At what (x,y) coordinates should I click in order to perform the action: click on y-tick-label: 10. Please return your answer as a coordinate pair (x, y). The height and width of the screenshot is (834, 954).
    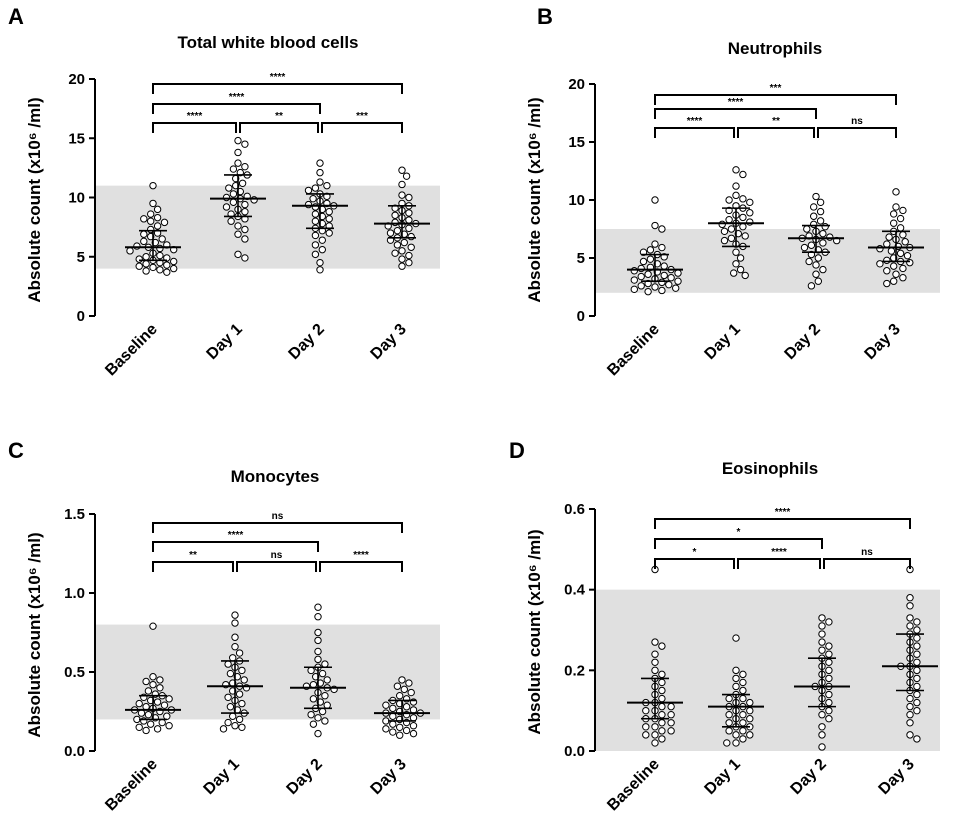
    Looking at the image, I should click on (76, 198).